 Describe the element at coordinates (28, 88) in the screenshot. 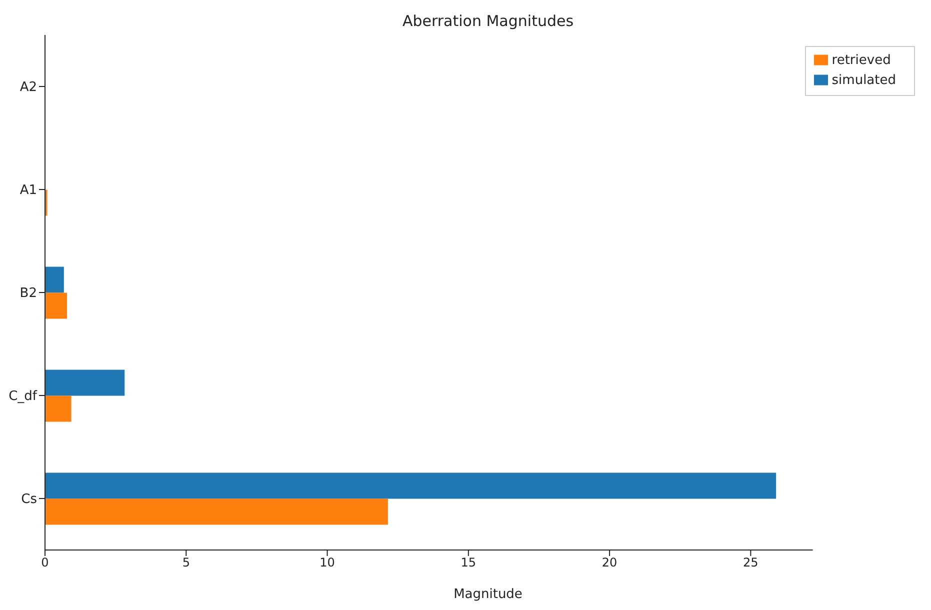

I see `y-tick-label: A2` at that location.